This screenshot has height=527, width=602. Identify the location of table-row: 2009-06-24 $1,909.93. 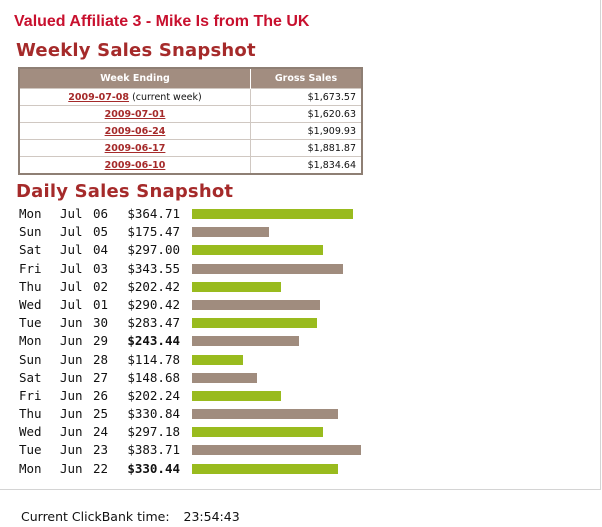
(190, 131).